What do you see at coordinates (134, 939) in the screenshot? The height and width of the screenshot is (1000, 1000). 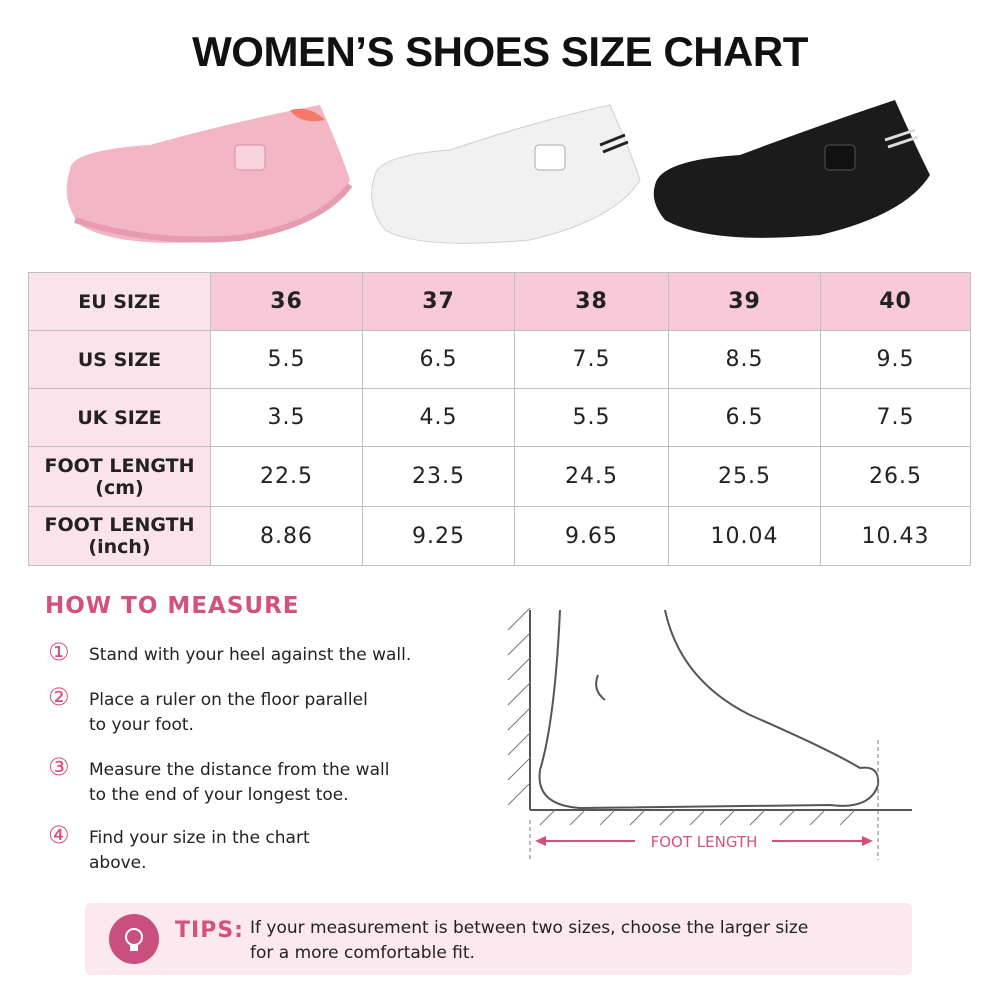 I see `tip-icon` at bounding box center [134, 939].